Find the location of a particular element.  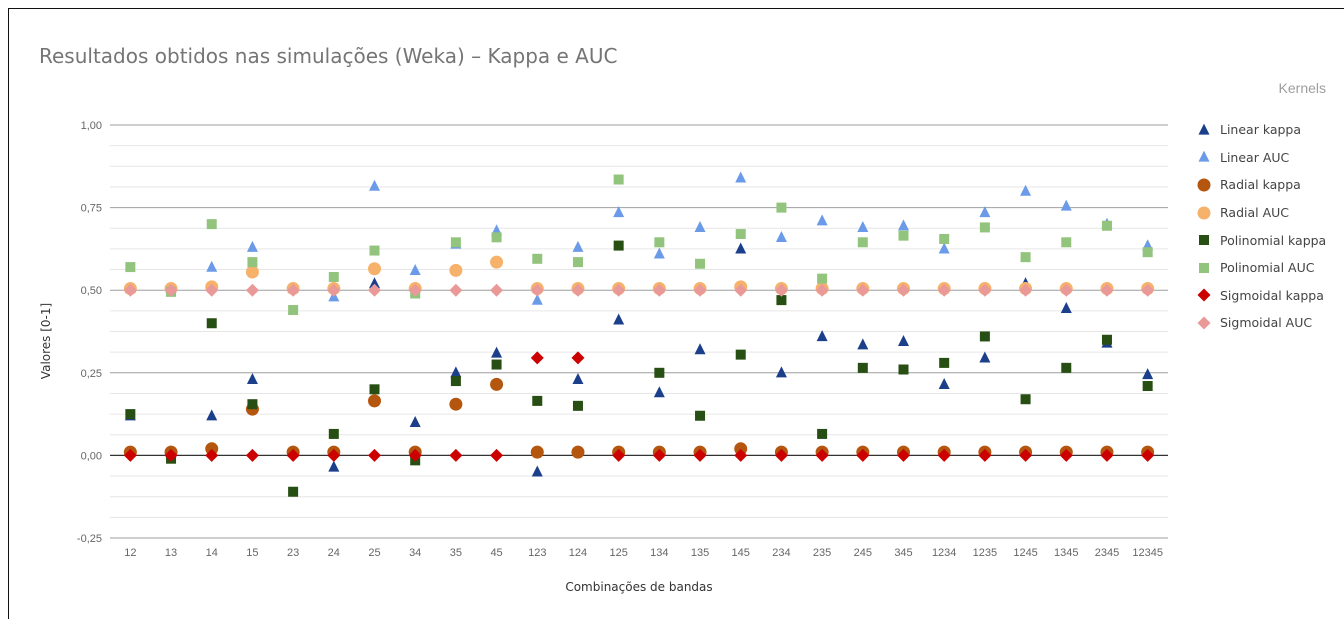

x-tick-label: 12345 is located at coordinates (1147, 553).